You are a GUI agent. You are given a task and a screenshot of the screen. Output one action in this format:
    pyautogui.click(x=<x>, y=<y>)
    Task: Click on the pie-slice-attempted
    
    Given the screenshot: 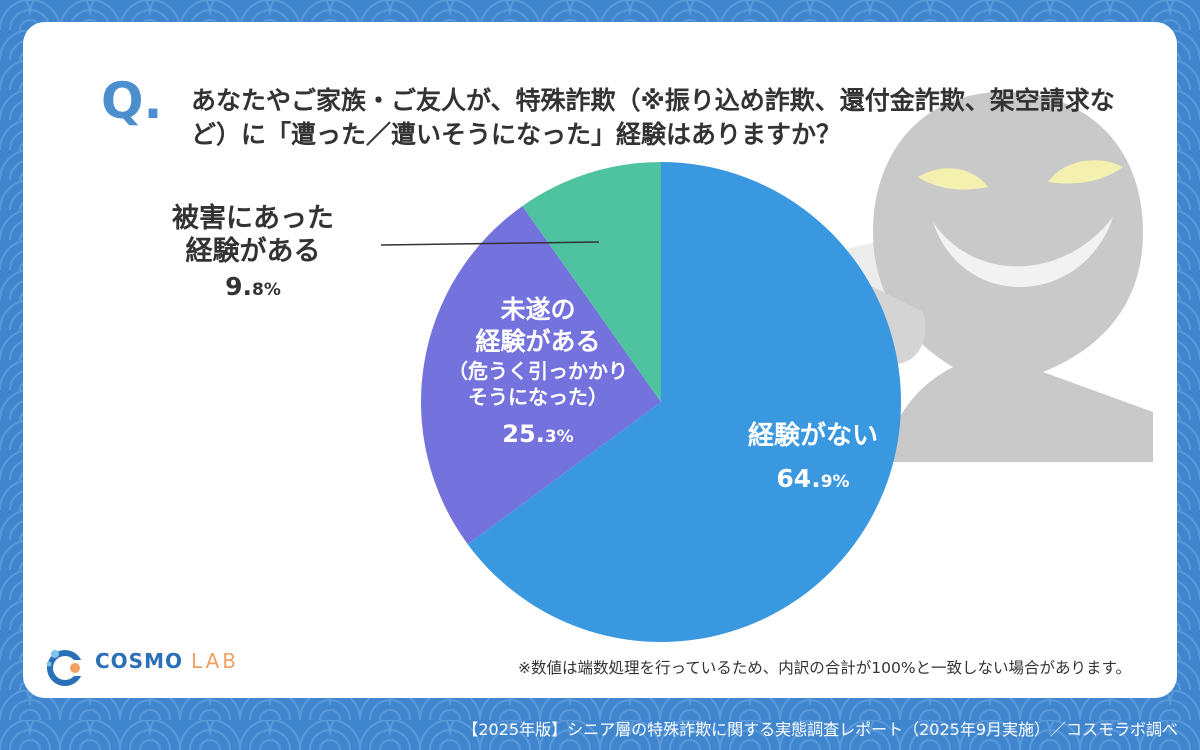 What is the action you would take?
    pyautogui.click(x=540, y=375)
    